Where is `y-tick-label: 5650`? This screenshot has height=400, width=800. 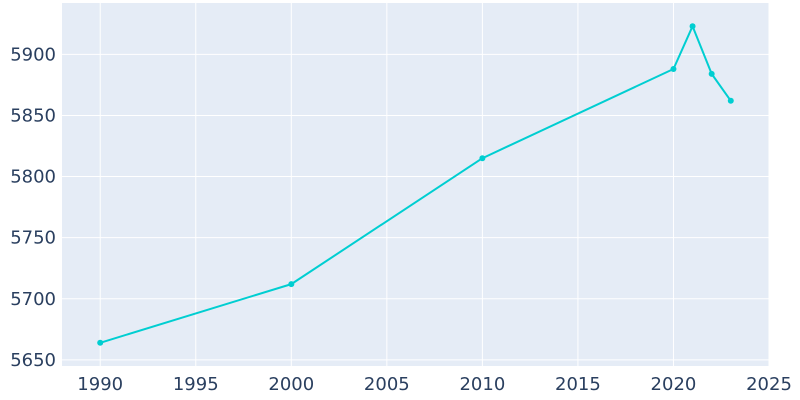
y-tick-label: 5650 is located at coordinates (33, 360).